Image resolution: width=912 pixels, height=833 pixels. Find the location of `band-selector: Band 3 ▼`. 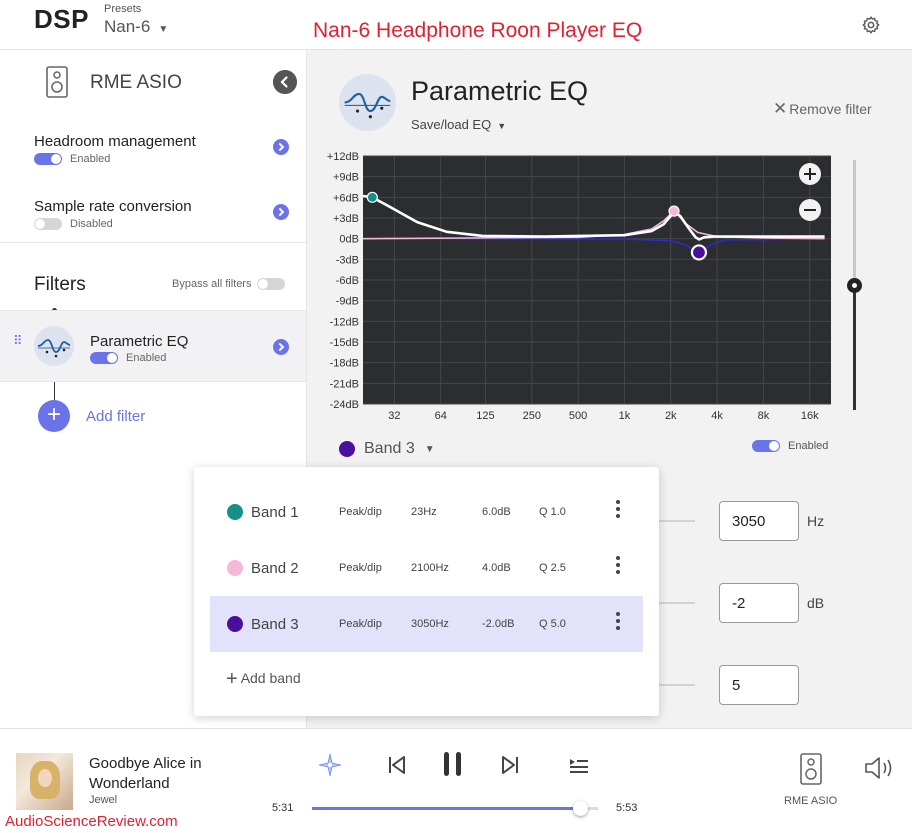

band-selector: Band 3 ▼ is located at coordinates (387, 449).